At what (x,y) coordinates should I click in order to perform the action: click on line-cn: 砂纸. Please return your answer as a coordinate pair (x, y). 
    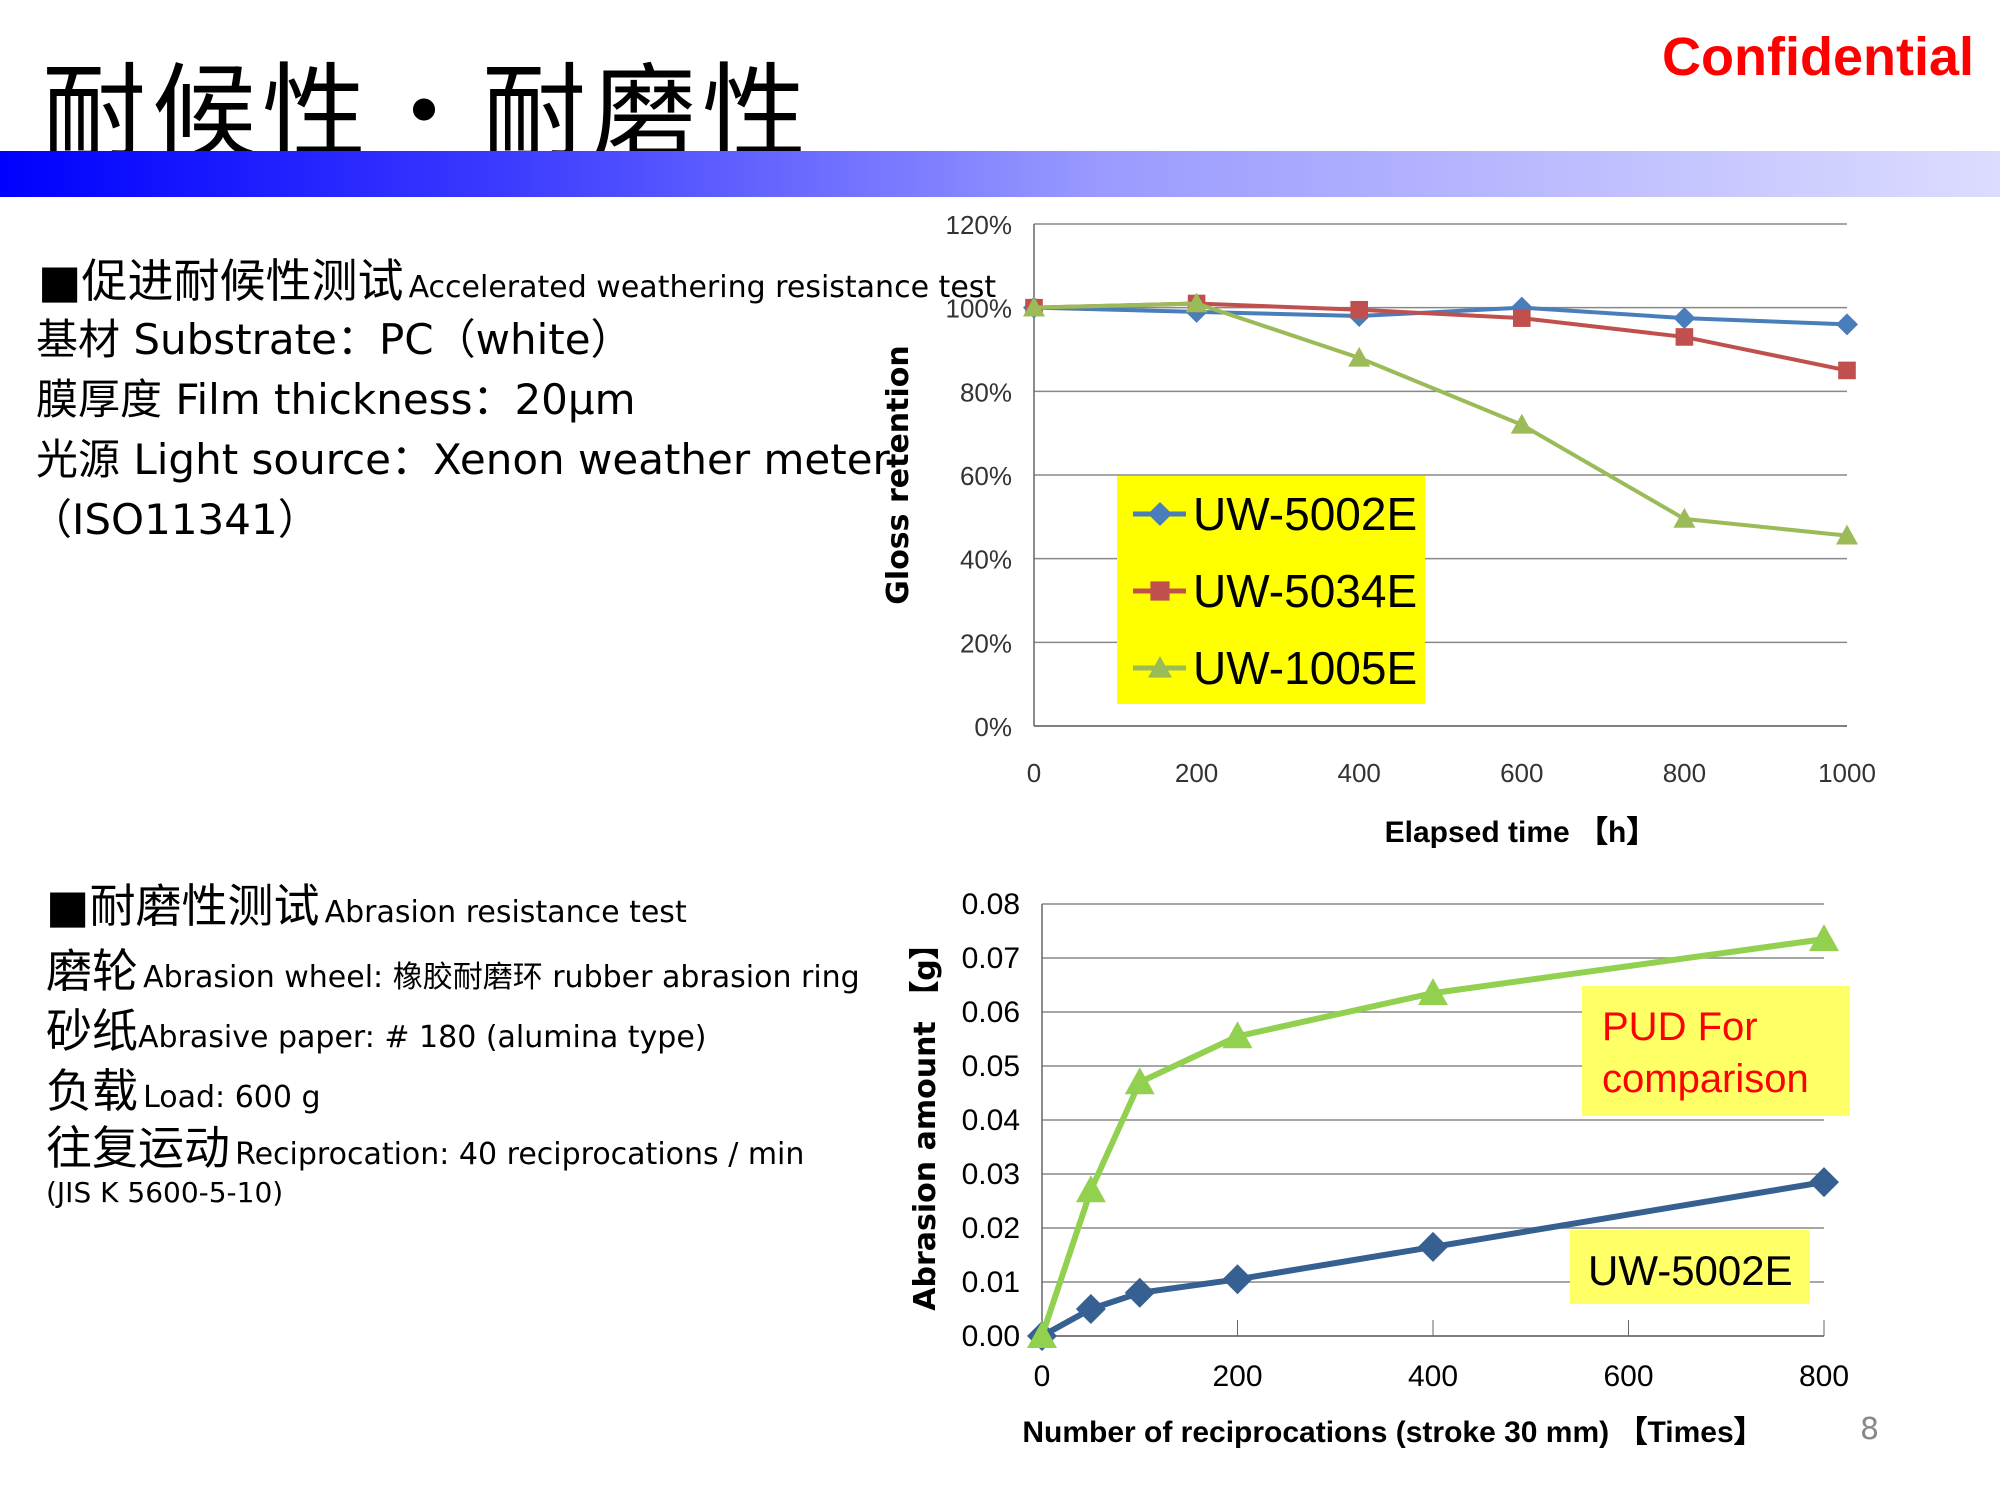
    Looking at the image, I should click on (92, 1031).